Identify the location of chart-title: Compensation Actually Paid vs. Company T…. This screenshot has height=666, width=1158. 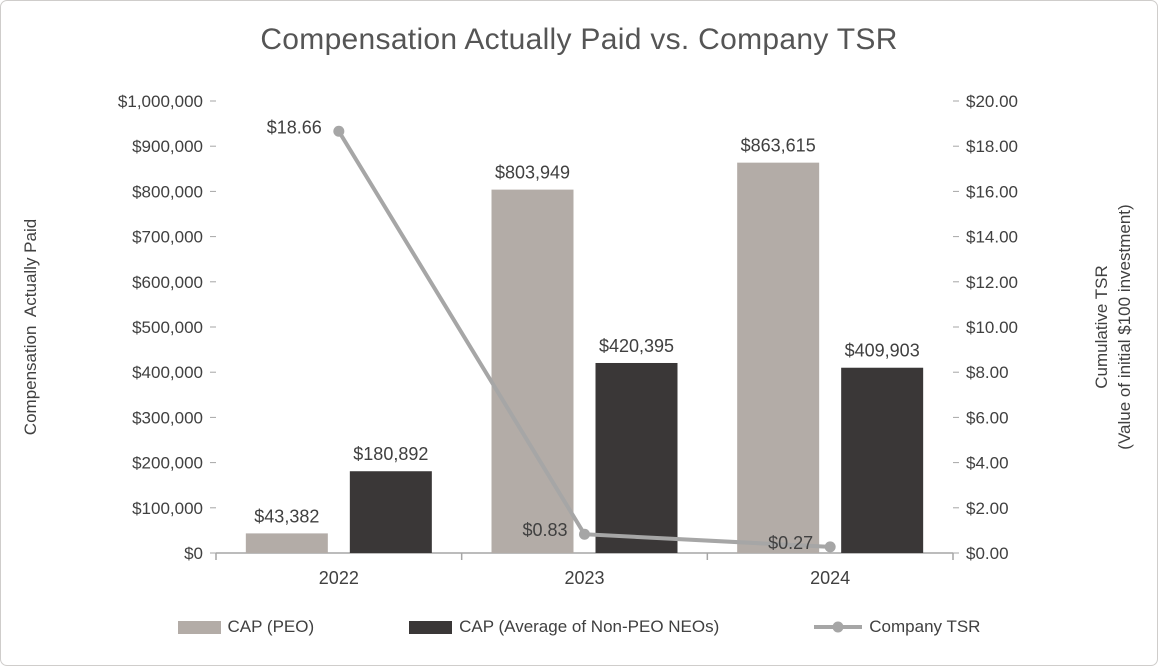
(579, 39).